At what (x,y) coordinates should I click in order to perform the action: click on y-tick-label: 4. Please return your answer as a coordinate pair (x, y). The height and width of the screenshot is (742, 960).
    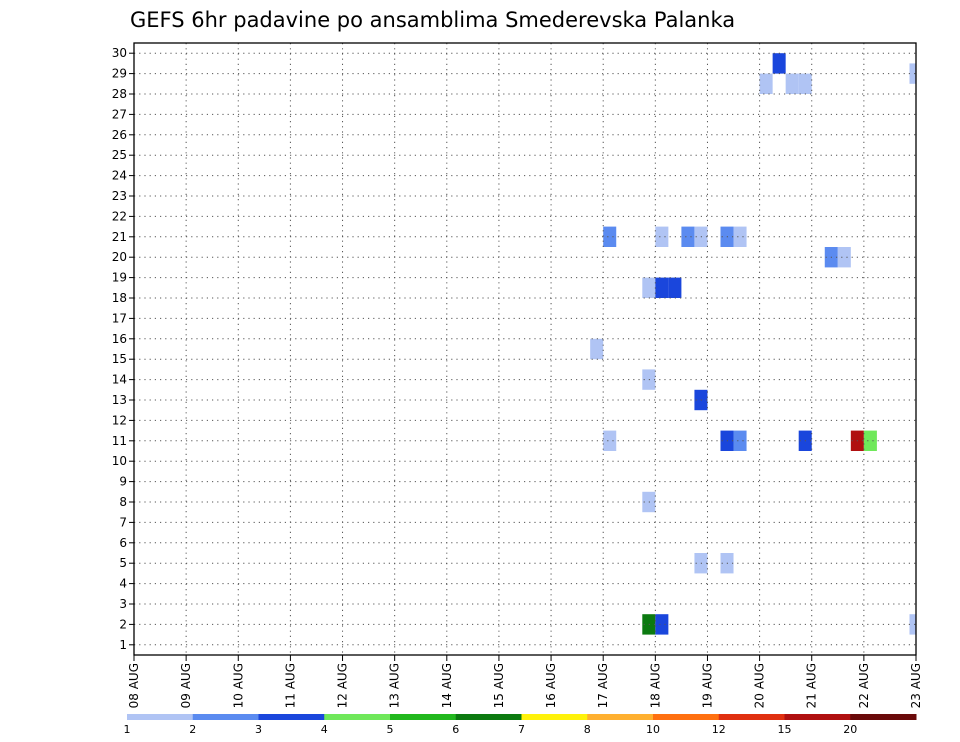
    Looking at the image, I should click on (123, 584).